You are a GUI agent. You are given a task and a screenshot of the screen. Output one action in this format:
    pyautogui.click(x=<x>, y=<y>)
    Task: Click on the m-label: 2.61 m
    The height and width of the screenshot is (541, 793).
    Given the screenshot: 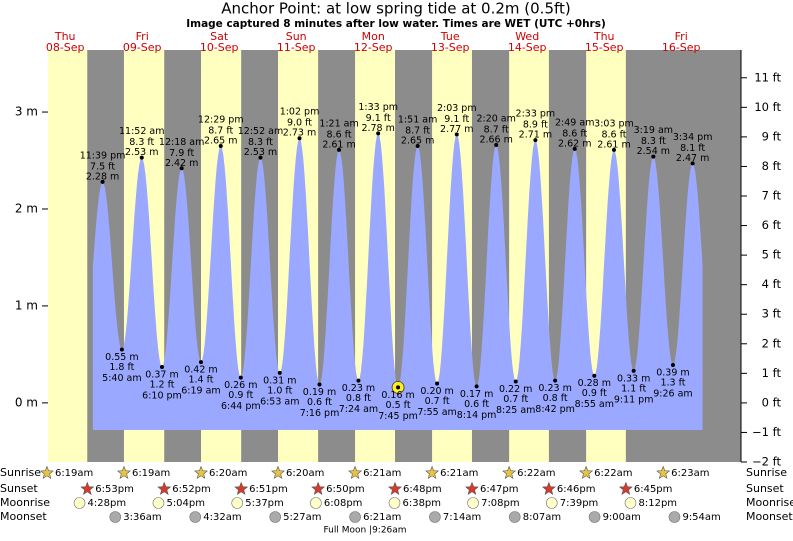 What is the action you would take?
    pyautogui.click(x=338, y=144)
    